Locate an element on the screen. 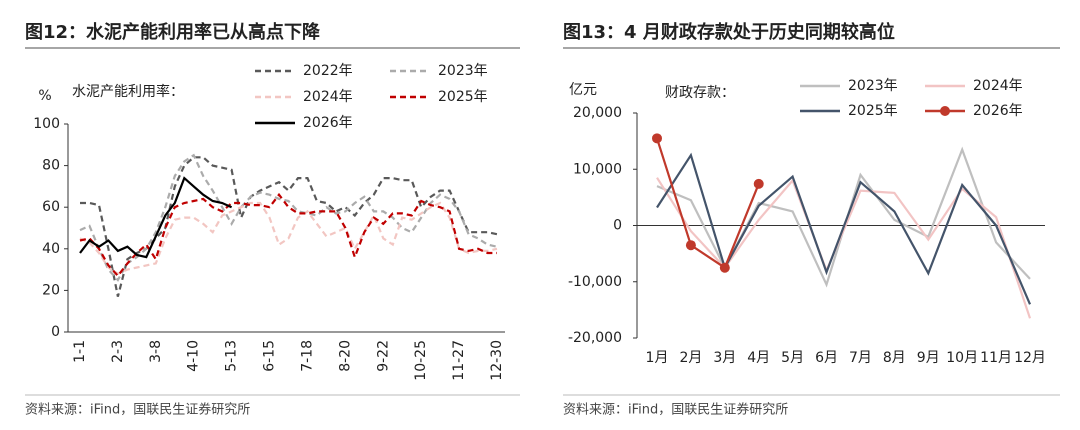  chart-title: 图12：水泥产能利用率已从高点下降 is located at coordinates (173, 32).